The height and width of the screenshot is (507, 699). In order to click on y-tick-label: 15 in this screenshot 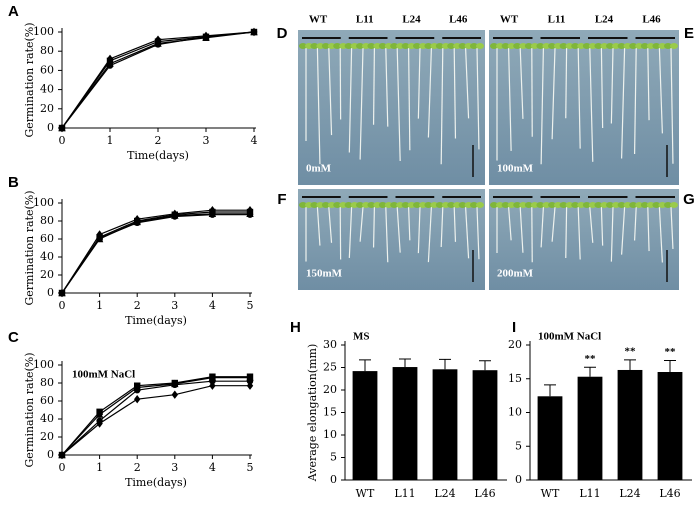, I will do `click(515, 378)`.